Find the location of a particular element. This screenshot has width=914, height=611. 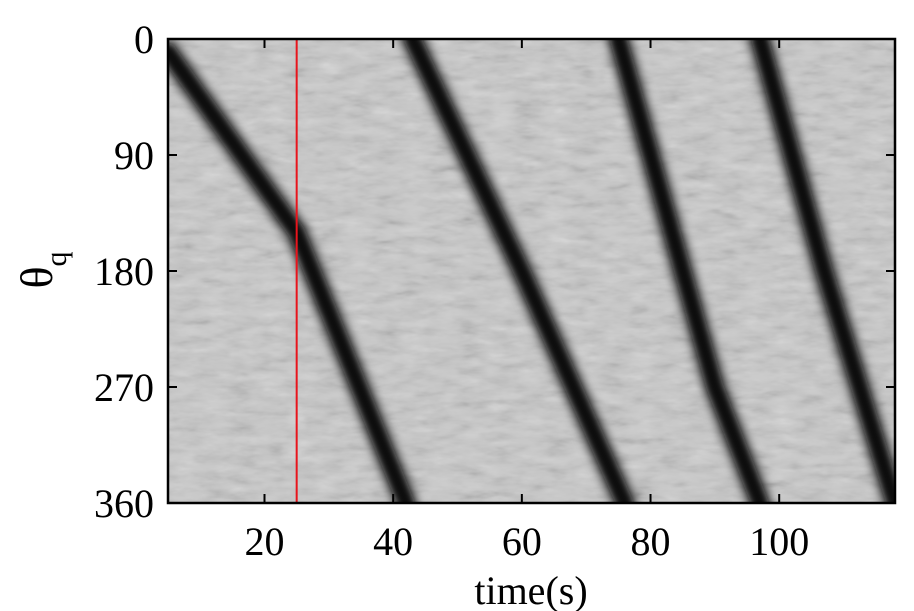

y-tick-label-360: 360 is located at coordinates (124, 503).